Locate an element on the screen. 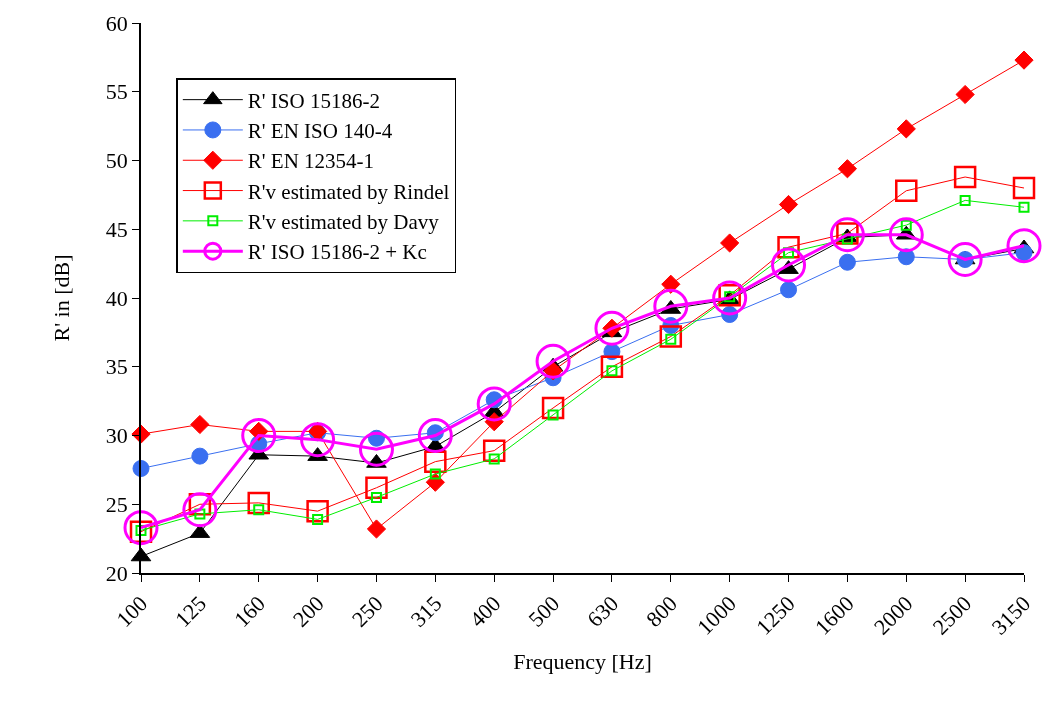  x-tick-label: 800 is located at coordinates (662, 611).